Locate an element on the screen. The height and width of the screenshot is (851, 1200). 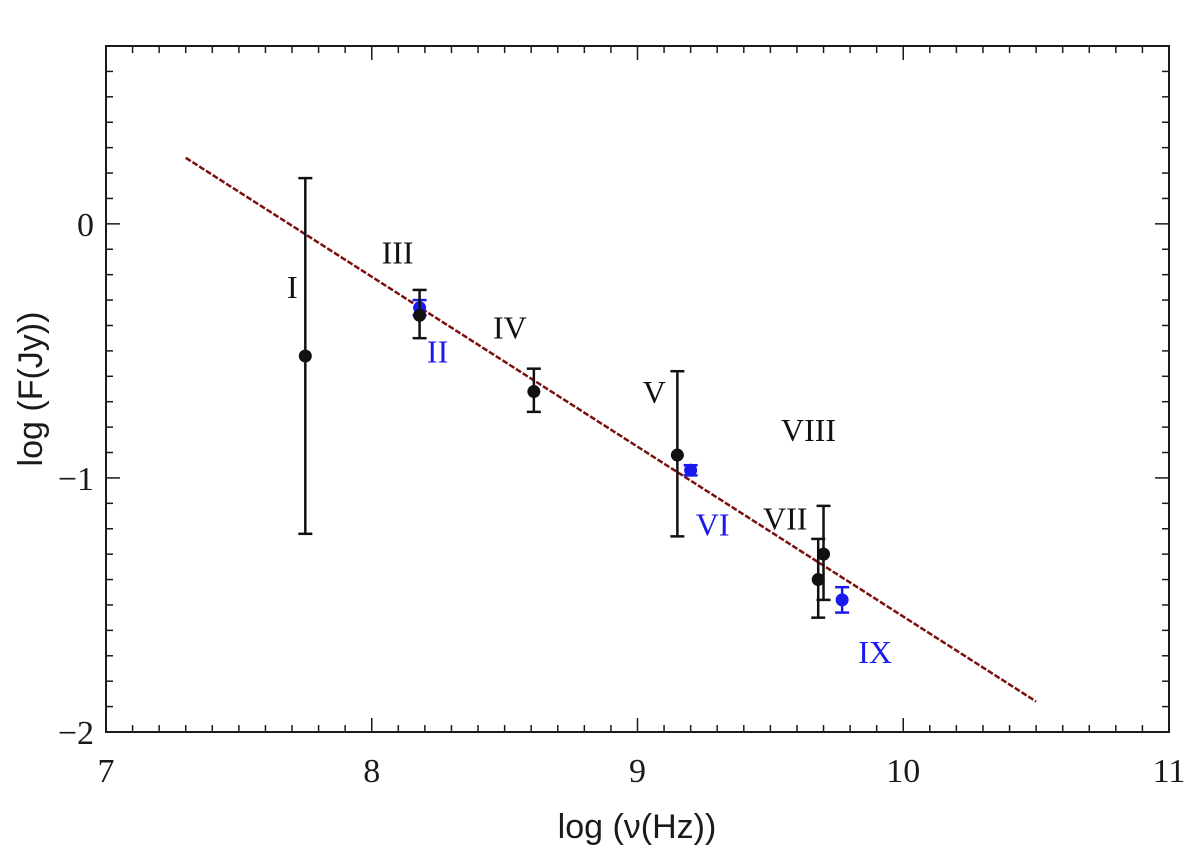
point-label: III is located at coordinates (398, 252).